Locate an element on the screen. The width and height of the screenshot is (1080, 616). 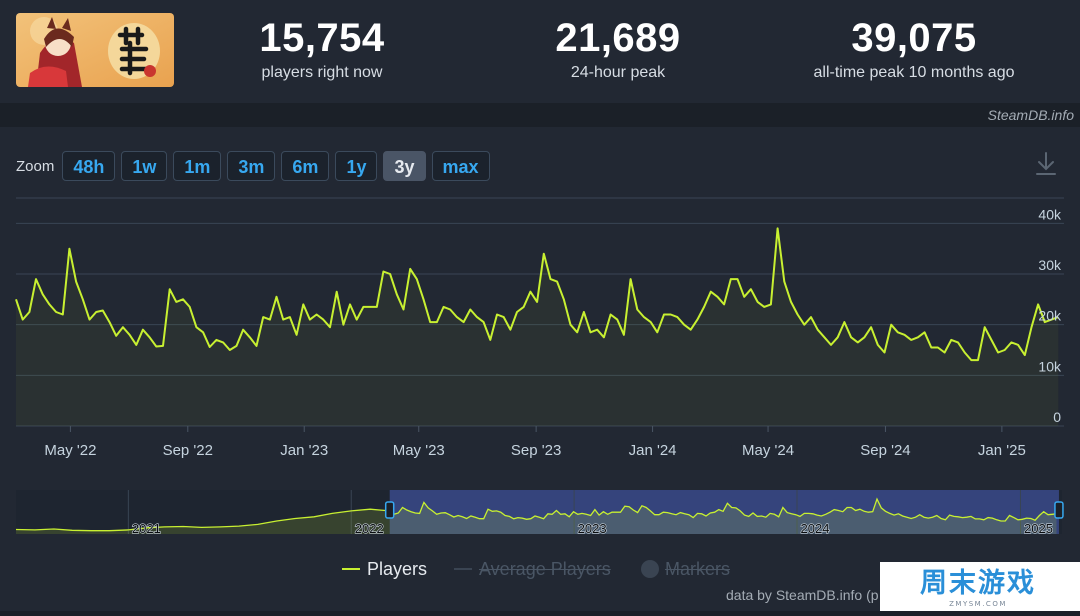
game-thumbnail is located at coordinates (95, 50).